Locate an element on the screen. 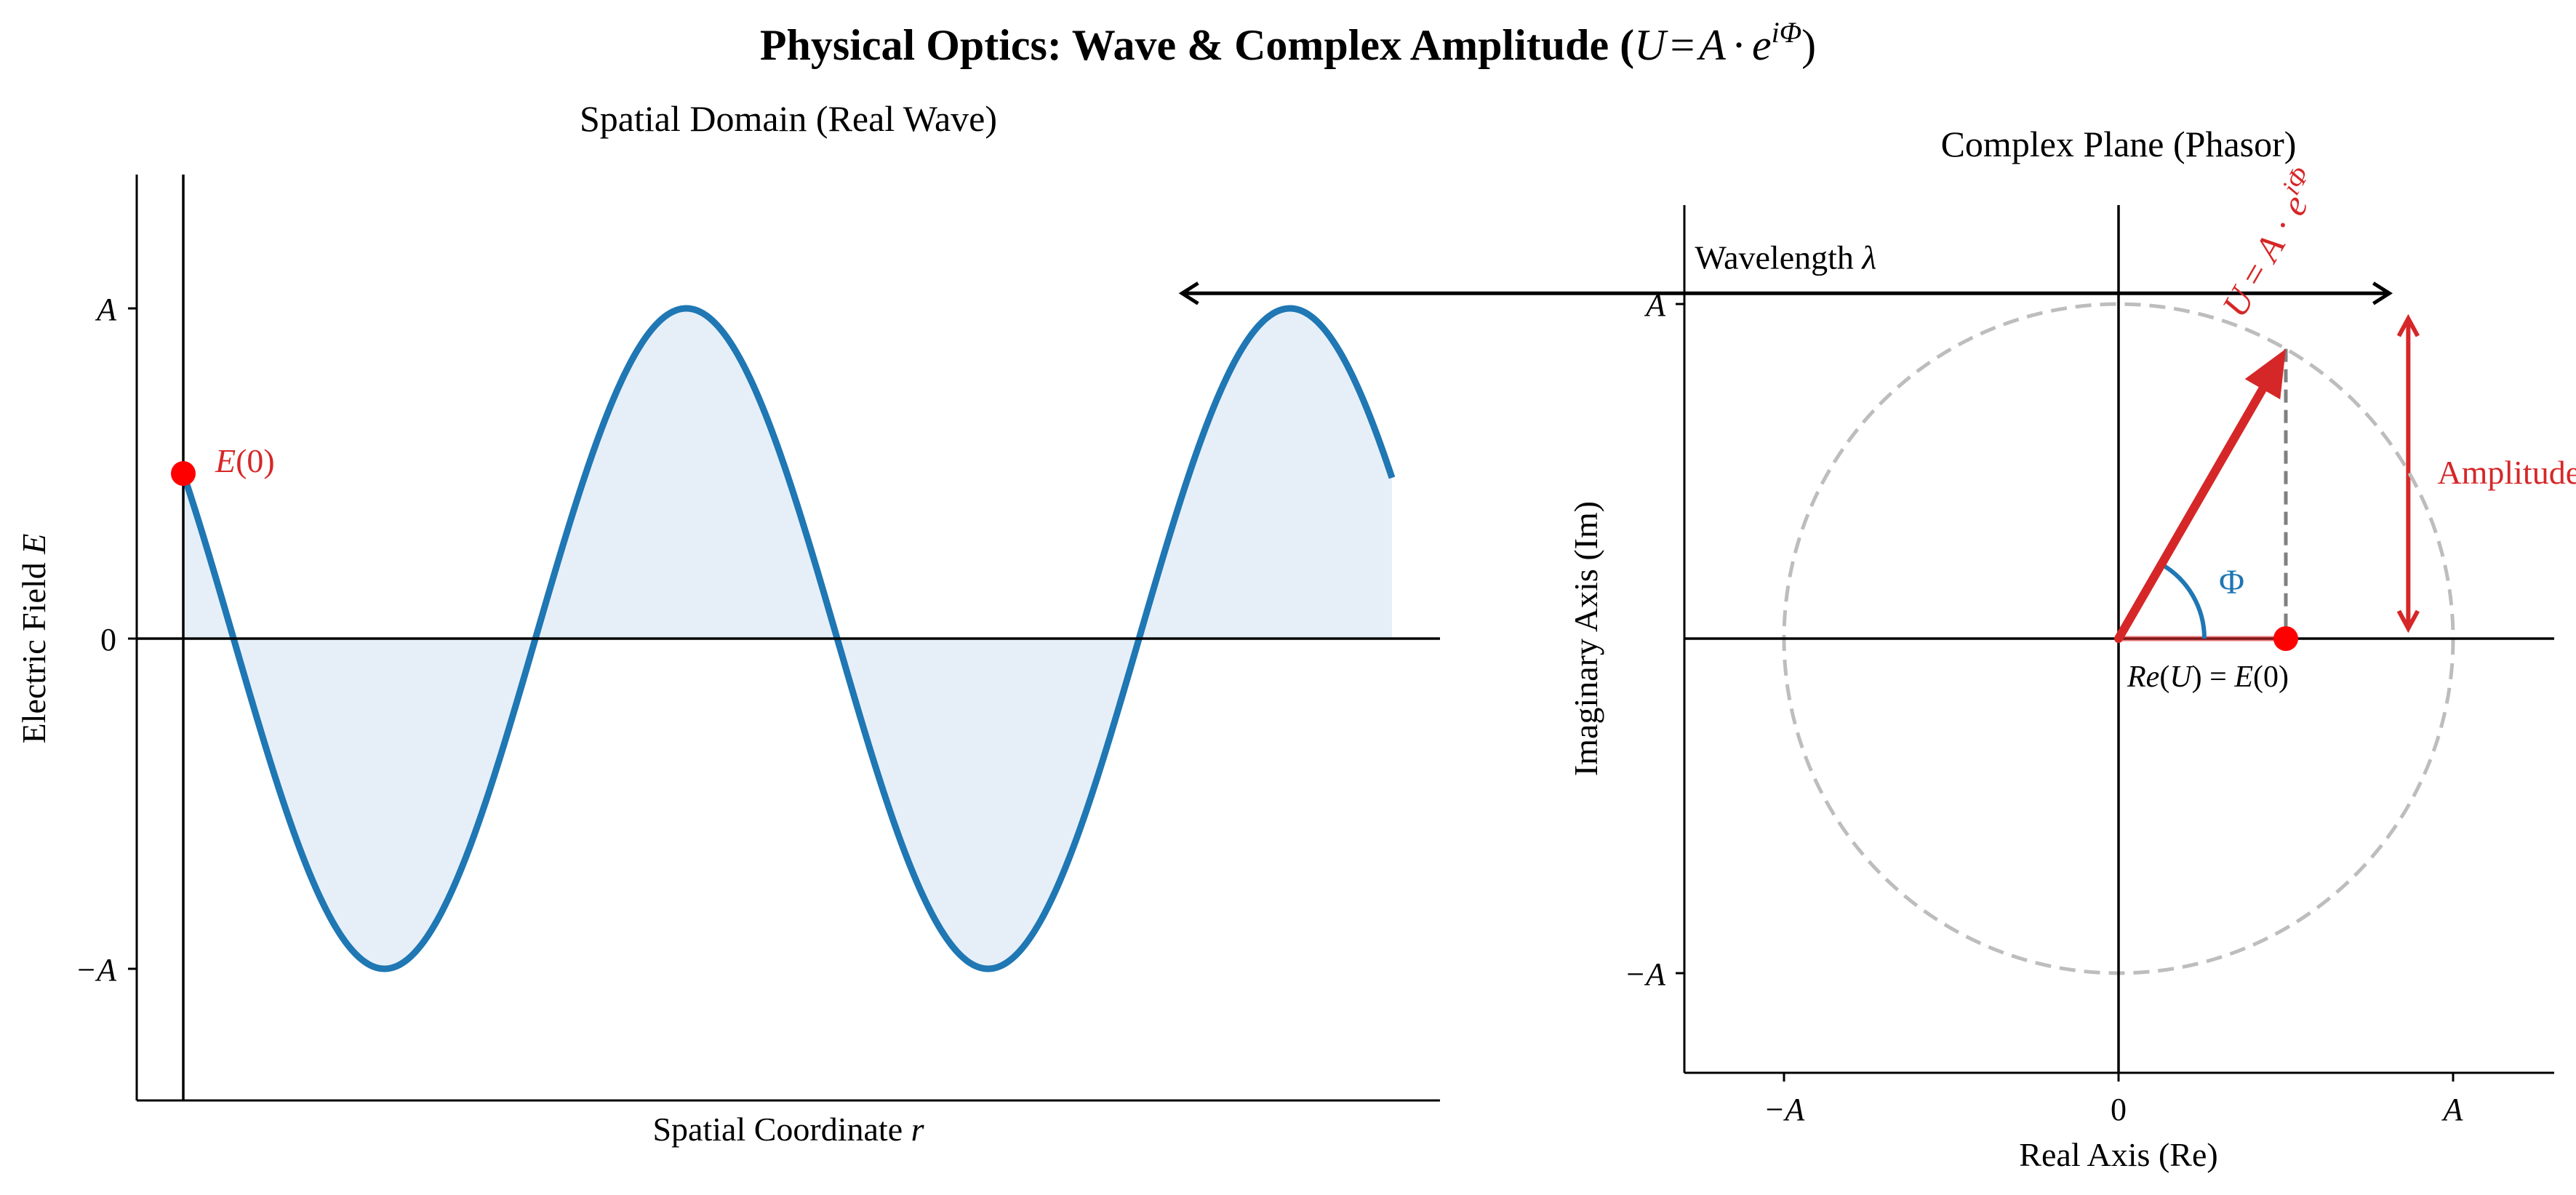 The image size is (2576, 1195). amplitude-arrowhead-bottom is located at coordinates (2408, 622).